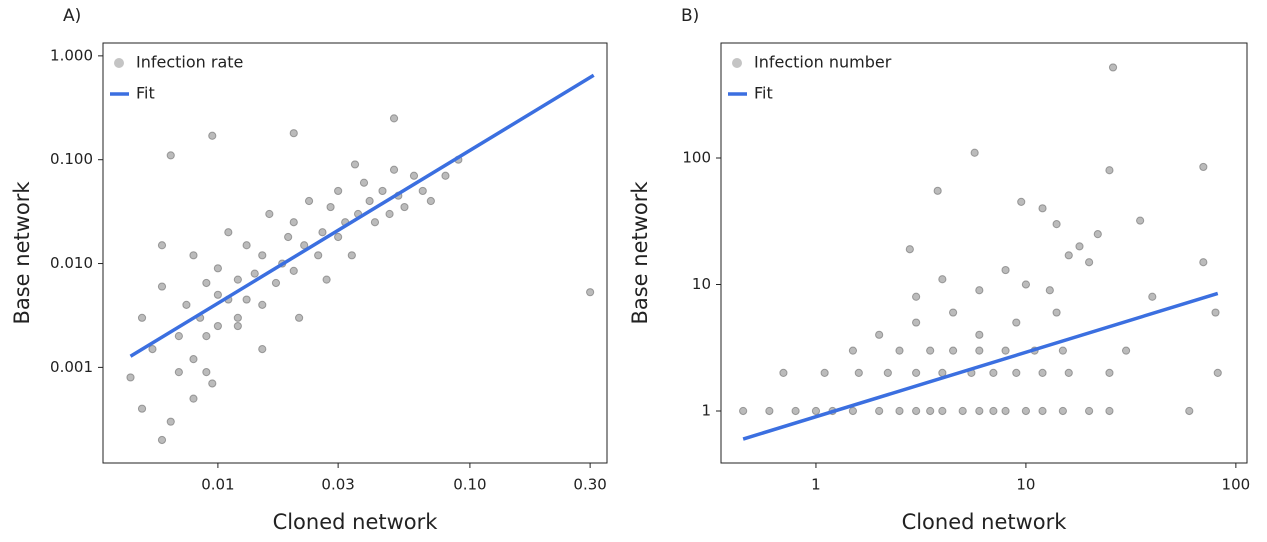  Describe the element at coordinates (217, 485) in the screenshot. I see `x-tick-label: 0.01` at that location.